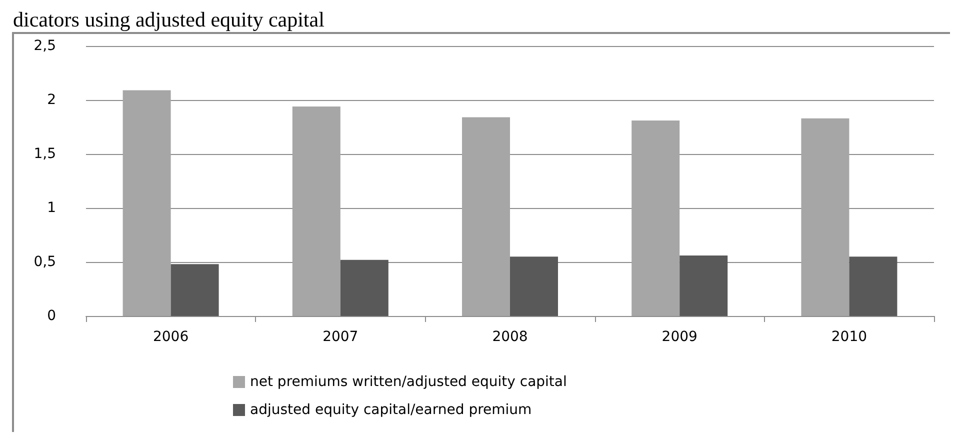  I want to click on x-tick-label: 2007, so click(340, 337).